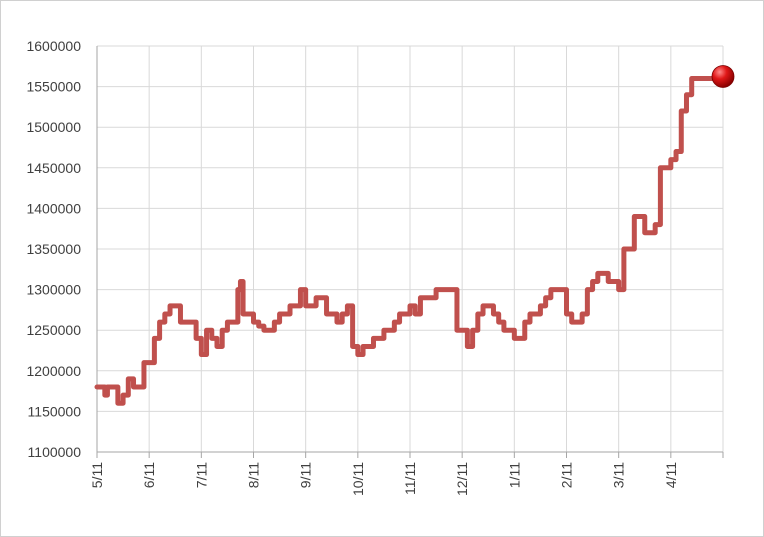  Describe the element at coordinates (358, 479) in the screenshot. I see `x-tick-label: 10/11` at that location.